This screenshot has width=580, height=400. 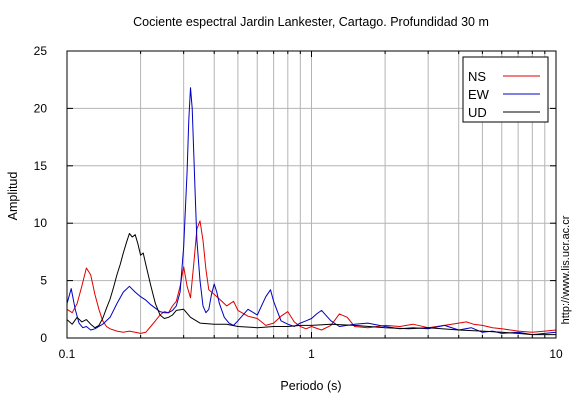 What do you see at coordinates (41, 223) in the screenshot?
I see `y-tick-label: 10` at bounding box center [41, 223].